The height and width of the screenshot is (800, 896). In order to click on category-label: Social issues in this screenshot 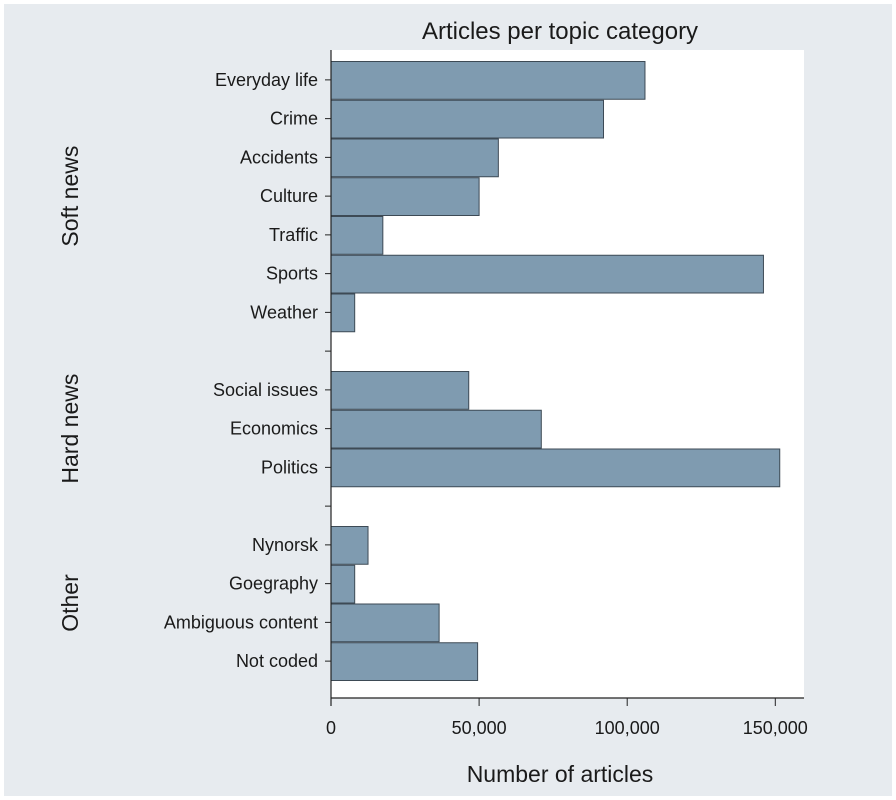, I will do `click(265, 390)`.